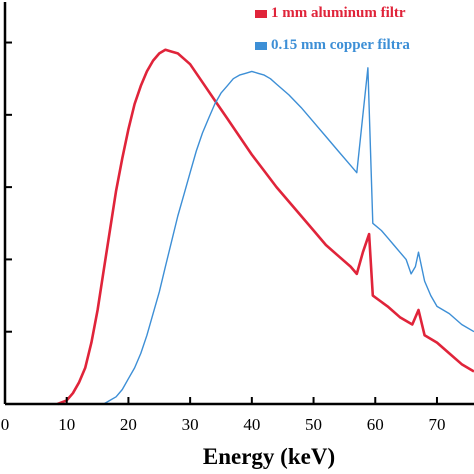 The height and width of the screenshot is (474, 474). I want to click on x-axis-title: Energy (keV), so click(269, 456).